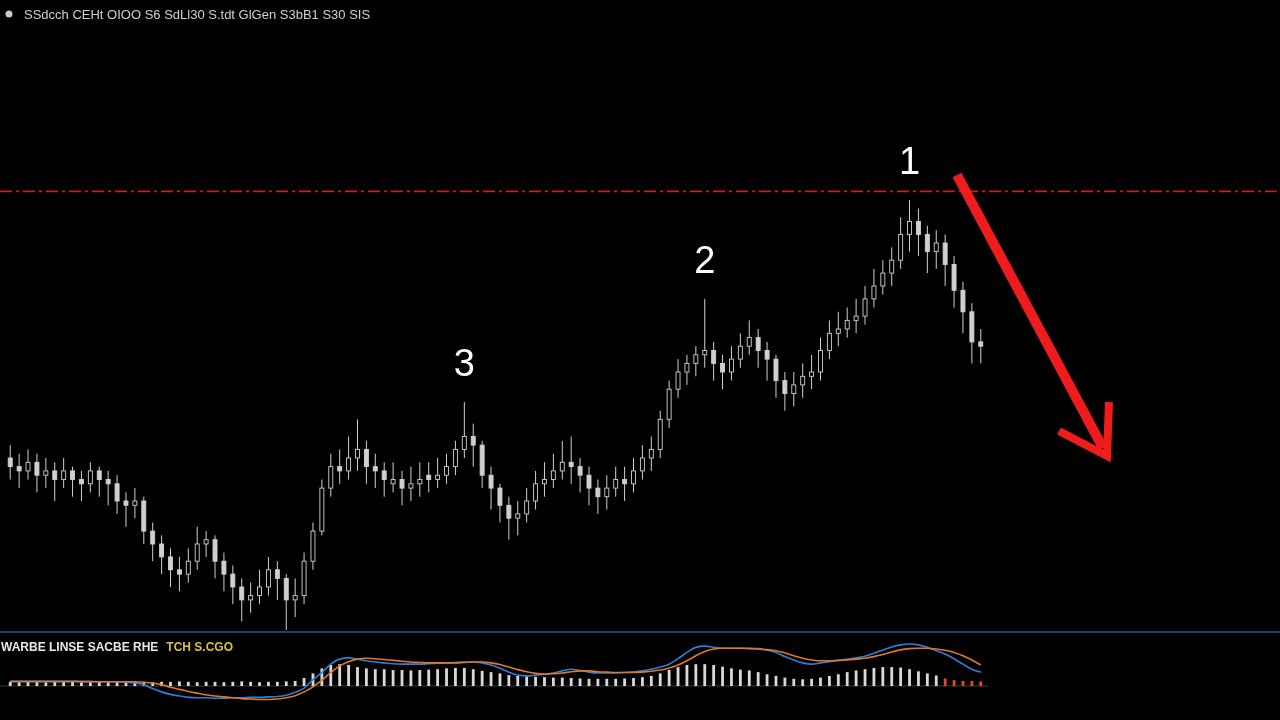 The image size is (1280, 720). What do you see at coordinates (80, 647) in the screenshot?
I see `chart-title: WARBE LINSE SACBE RHE` at bounding box center [80, 647].